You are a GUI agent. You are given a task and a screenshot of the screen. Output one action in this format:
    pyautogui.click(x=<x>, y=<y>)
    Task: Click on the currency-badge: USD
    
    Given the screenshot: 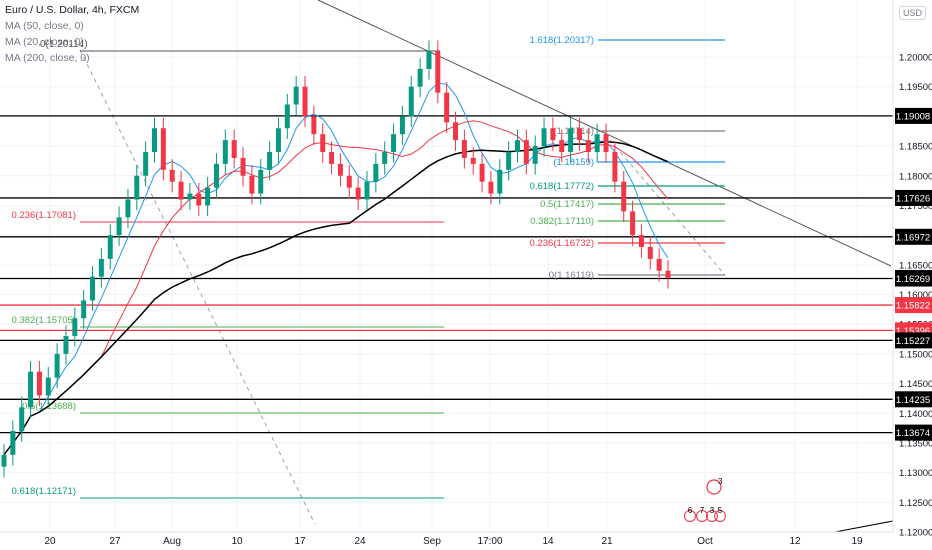 What is the action you would take?
    pyautogui.click(x=912, y=13)
    